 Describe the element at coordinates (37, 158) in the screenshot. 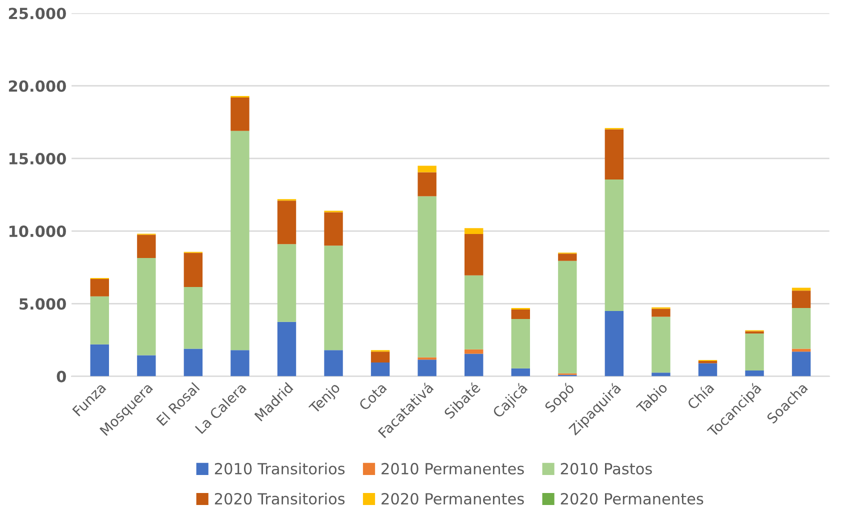

I see `y-tick-label: 15.000` at that location.